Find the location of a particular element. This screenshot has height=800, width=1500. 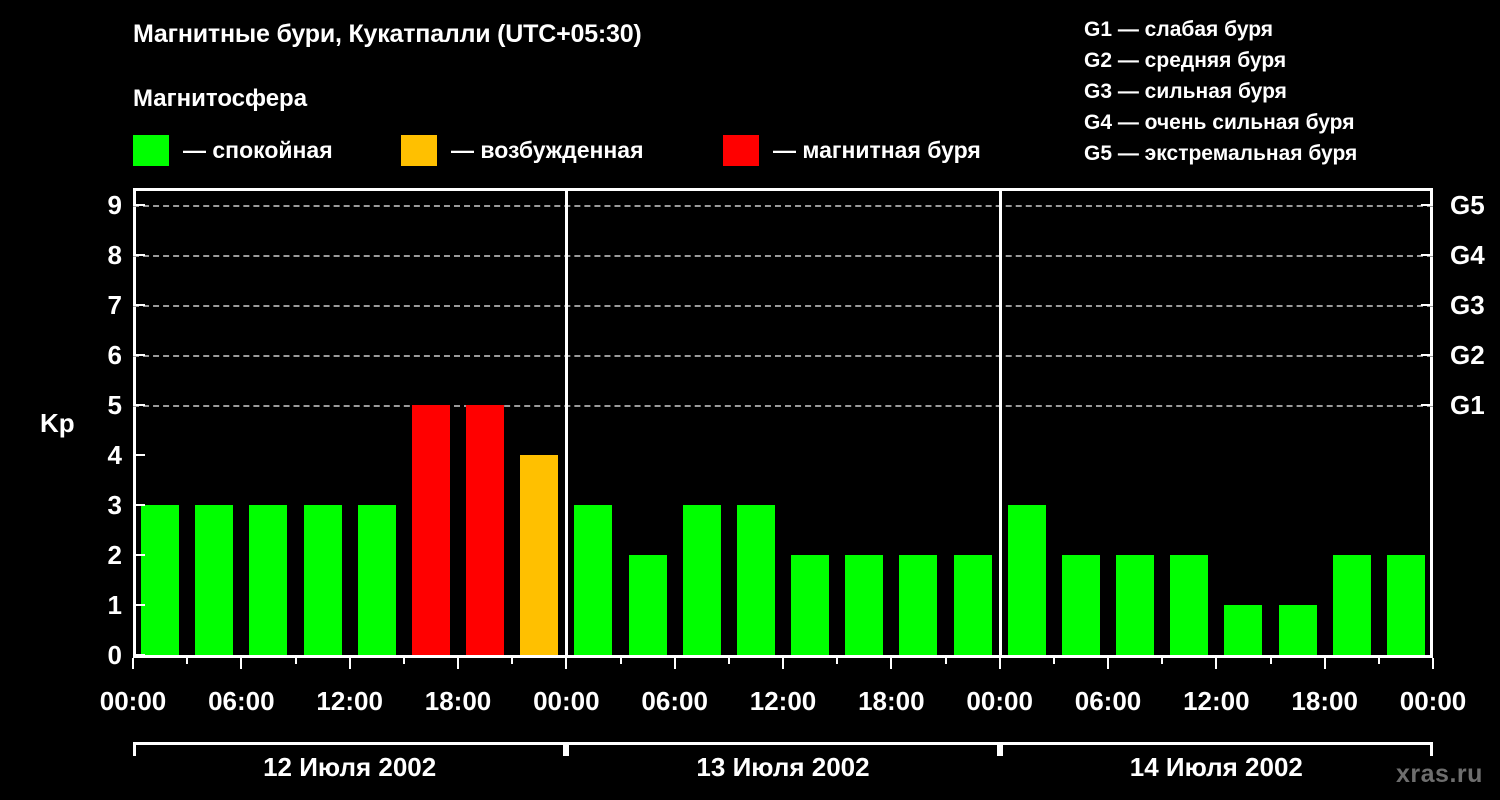

g-tick-label-g5: G5 is located at coordinates (1467, 204).